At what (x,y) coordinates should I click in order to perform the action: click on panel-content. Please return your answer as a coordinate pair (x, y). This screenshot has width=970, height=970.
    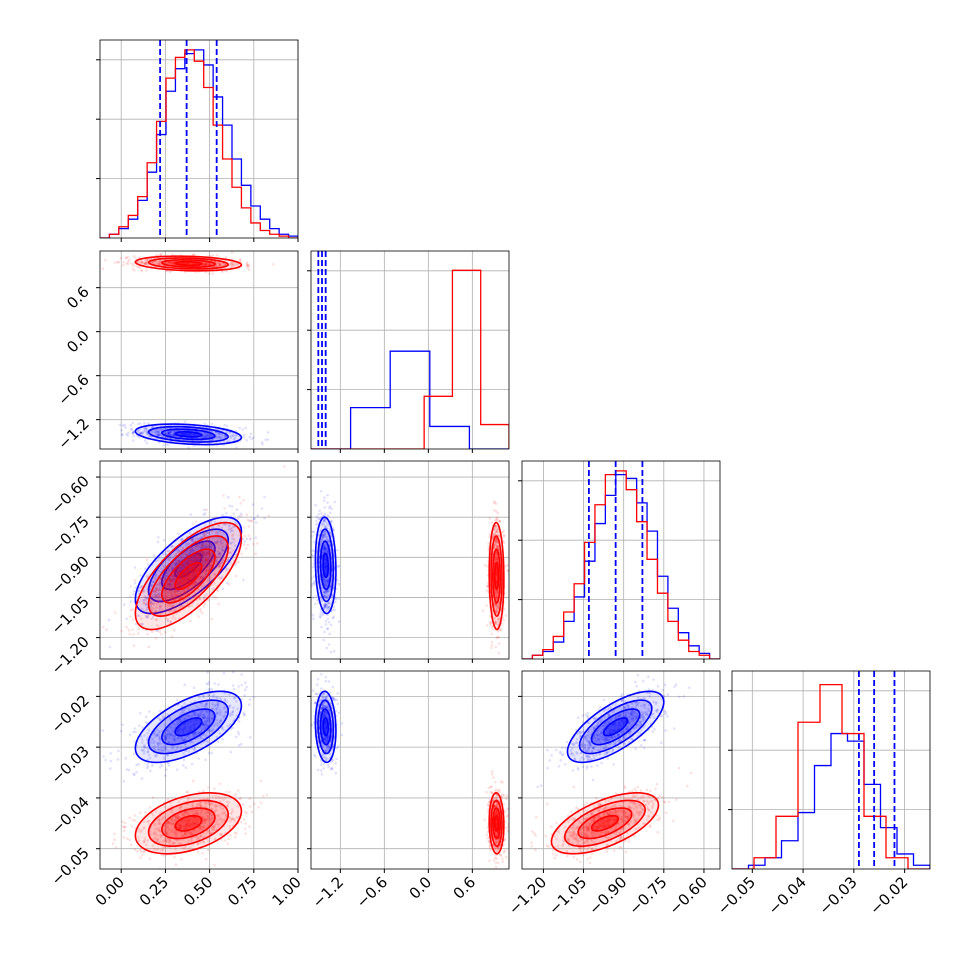
    Looking at the image, I should click on (410, 572).